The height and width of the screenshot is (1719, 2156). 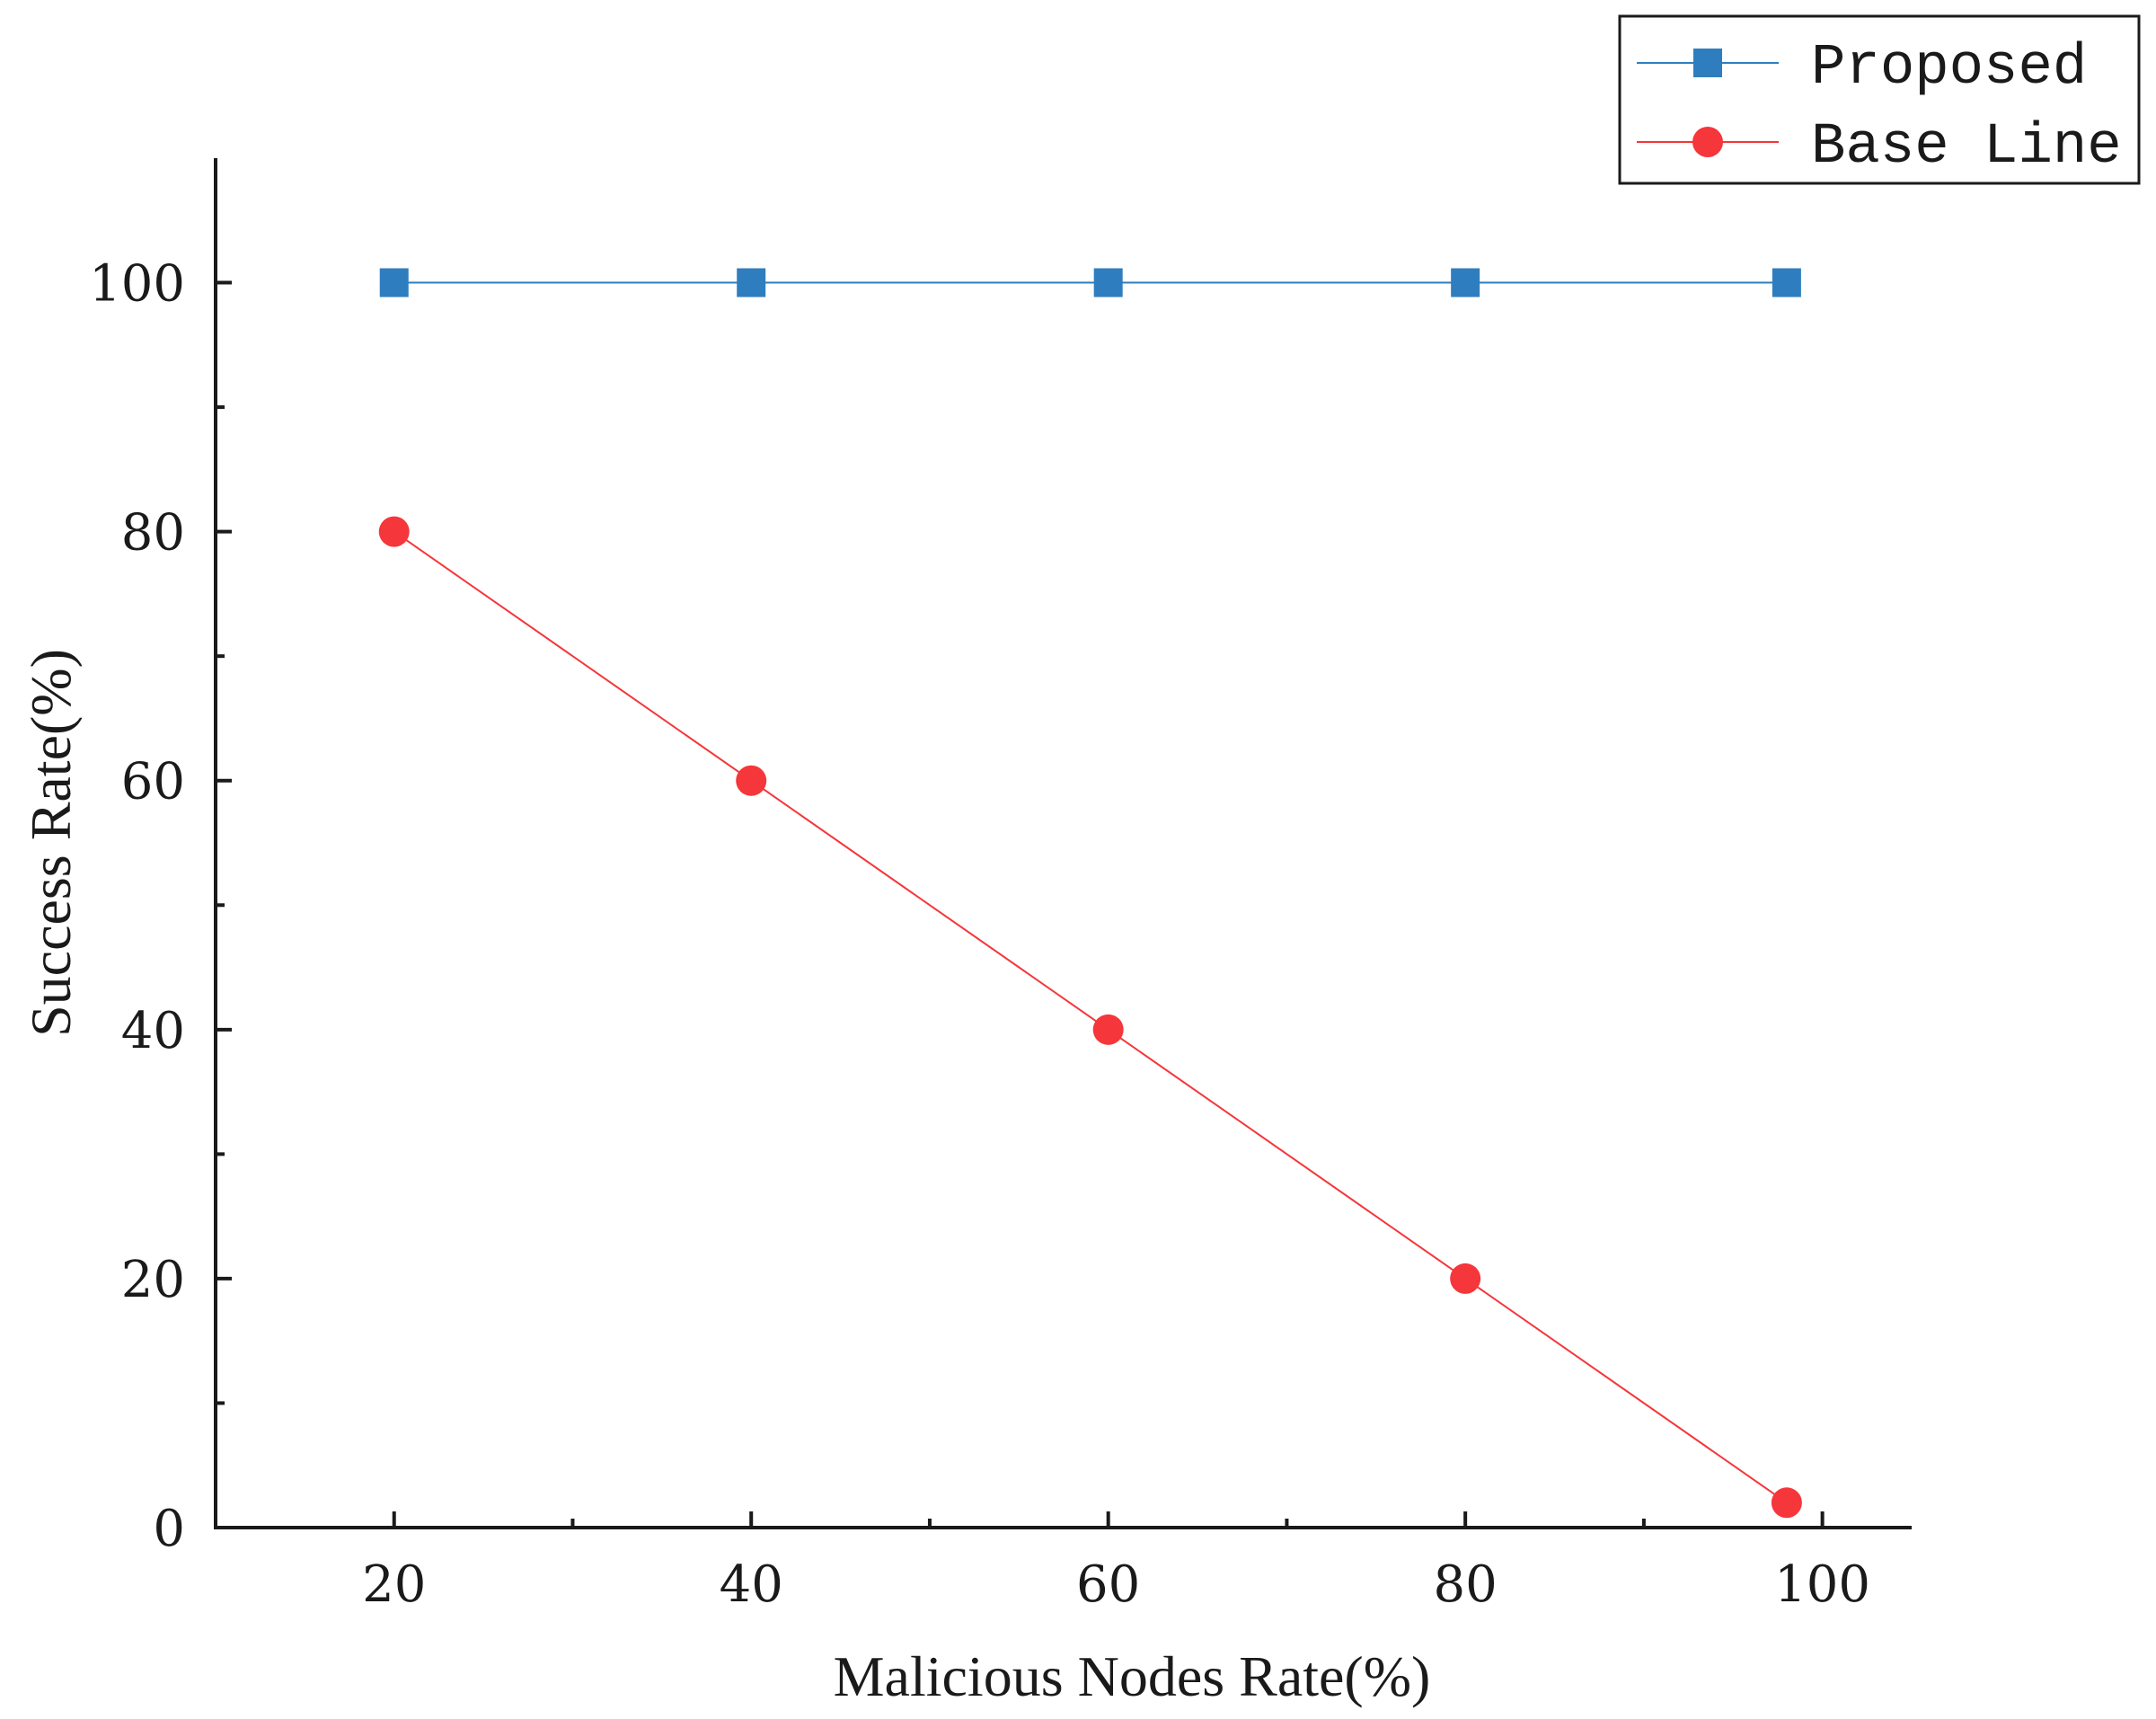 I want to click on x-axis-ticks: 20 40 60 80 100, so click(x=1116, y=1562).